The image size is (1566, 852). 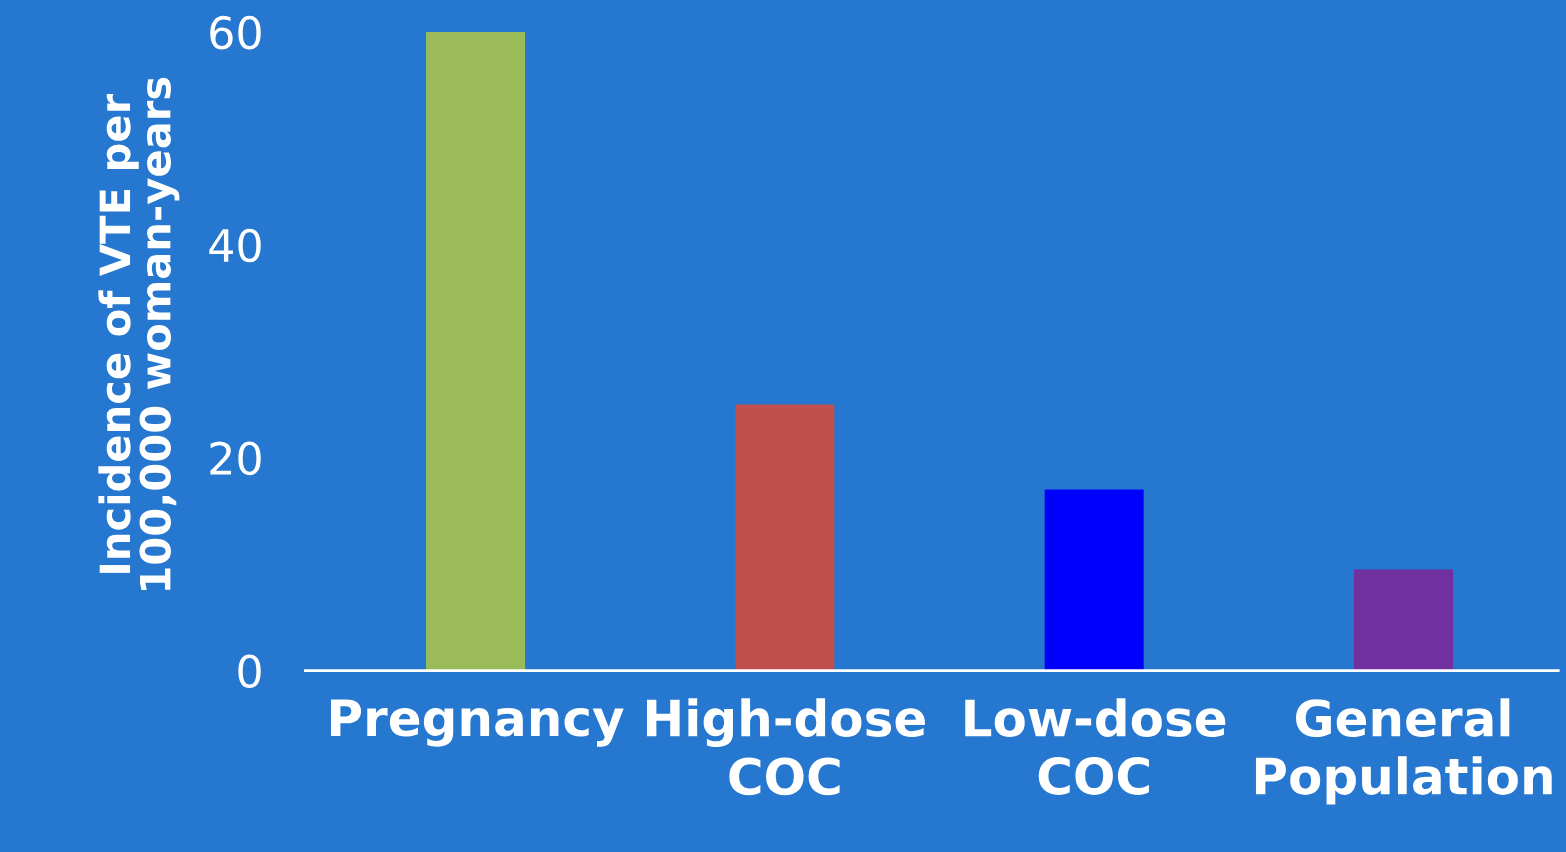 What do you see at coordinates (477, 723) in the screenshot?
I see `x-tick-label: Pregnancy` at bounding box center [477, 723].